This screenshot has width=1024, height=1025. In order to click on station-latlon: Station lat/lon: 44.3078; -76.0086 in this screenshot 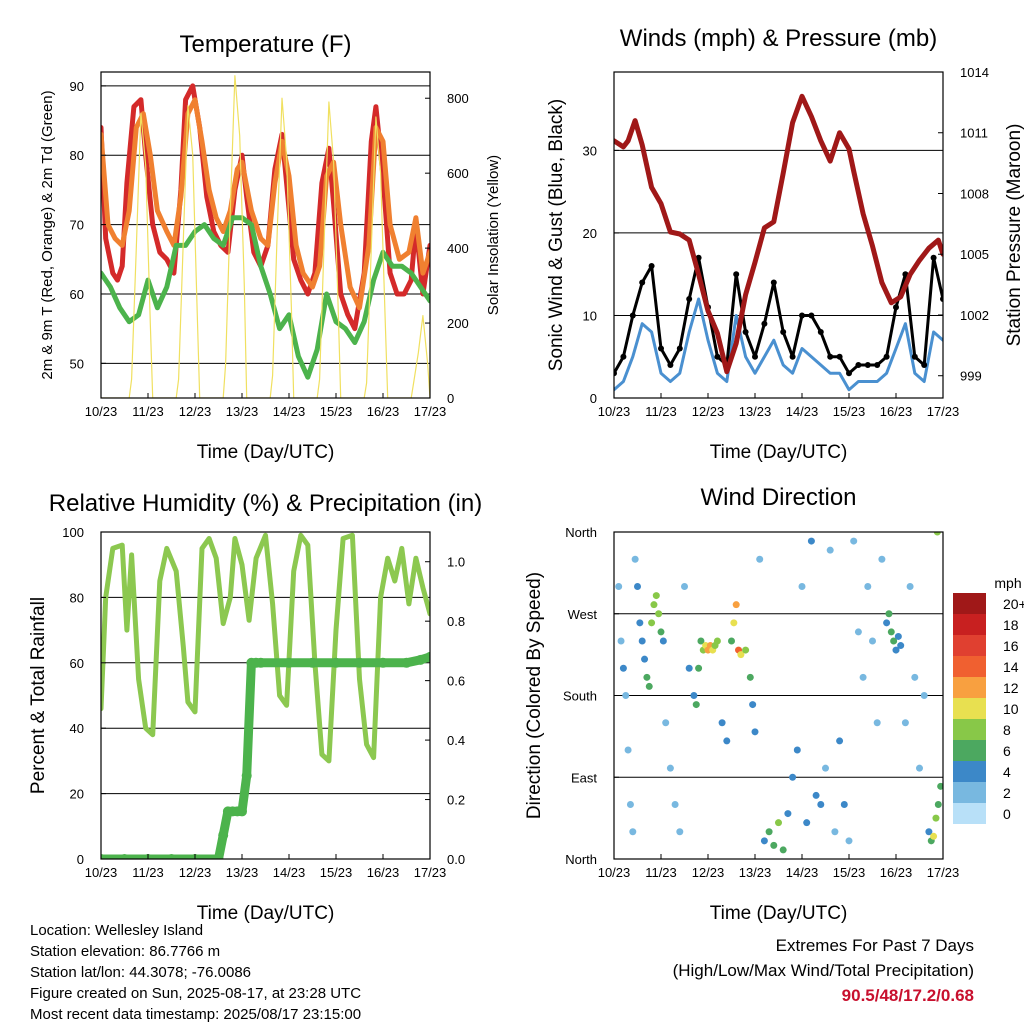, I will do `click(141, 972)`.